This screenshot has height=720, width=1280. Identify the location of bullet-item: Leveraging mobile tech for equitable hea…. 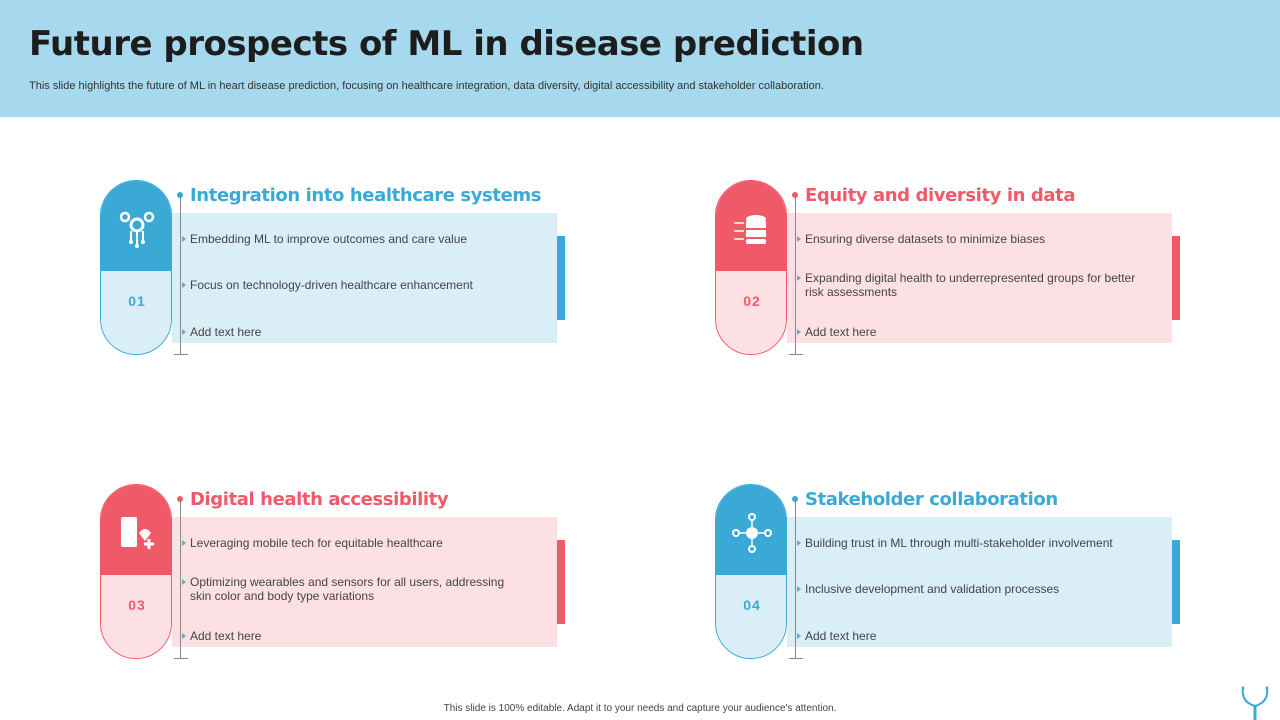
(352, 543).